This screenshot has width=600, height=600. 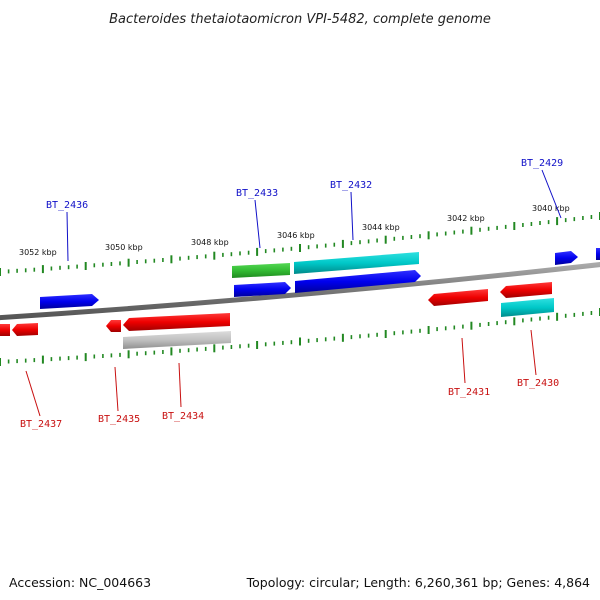 What do you see at coordinates (526, 290) in the screenshot?
I see `gene-feature-BT_2430-reverse` at bounding box center [526, 290].